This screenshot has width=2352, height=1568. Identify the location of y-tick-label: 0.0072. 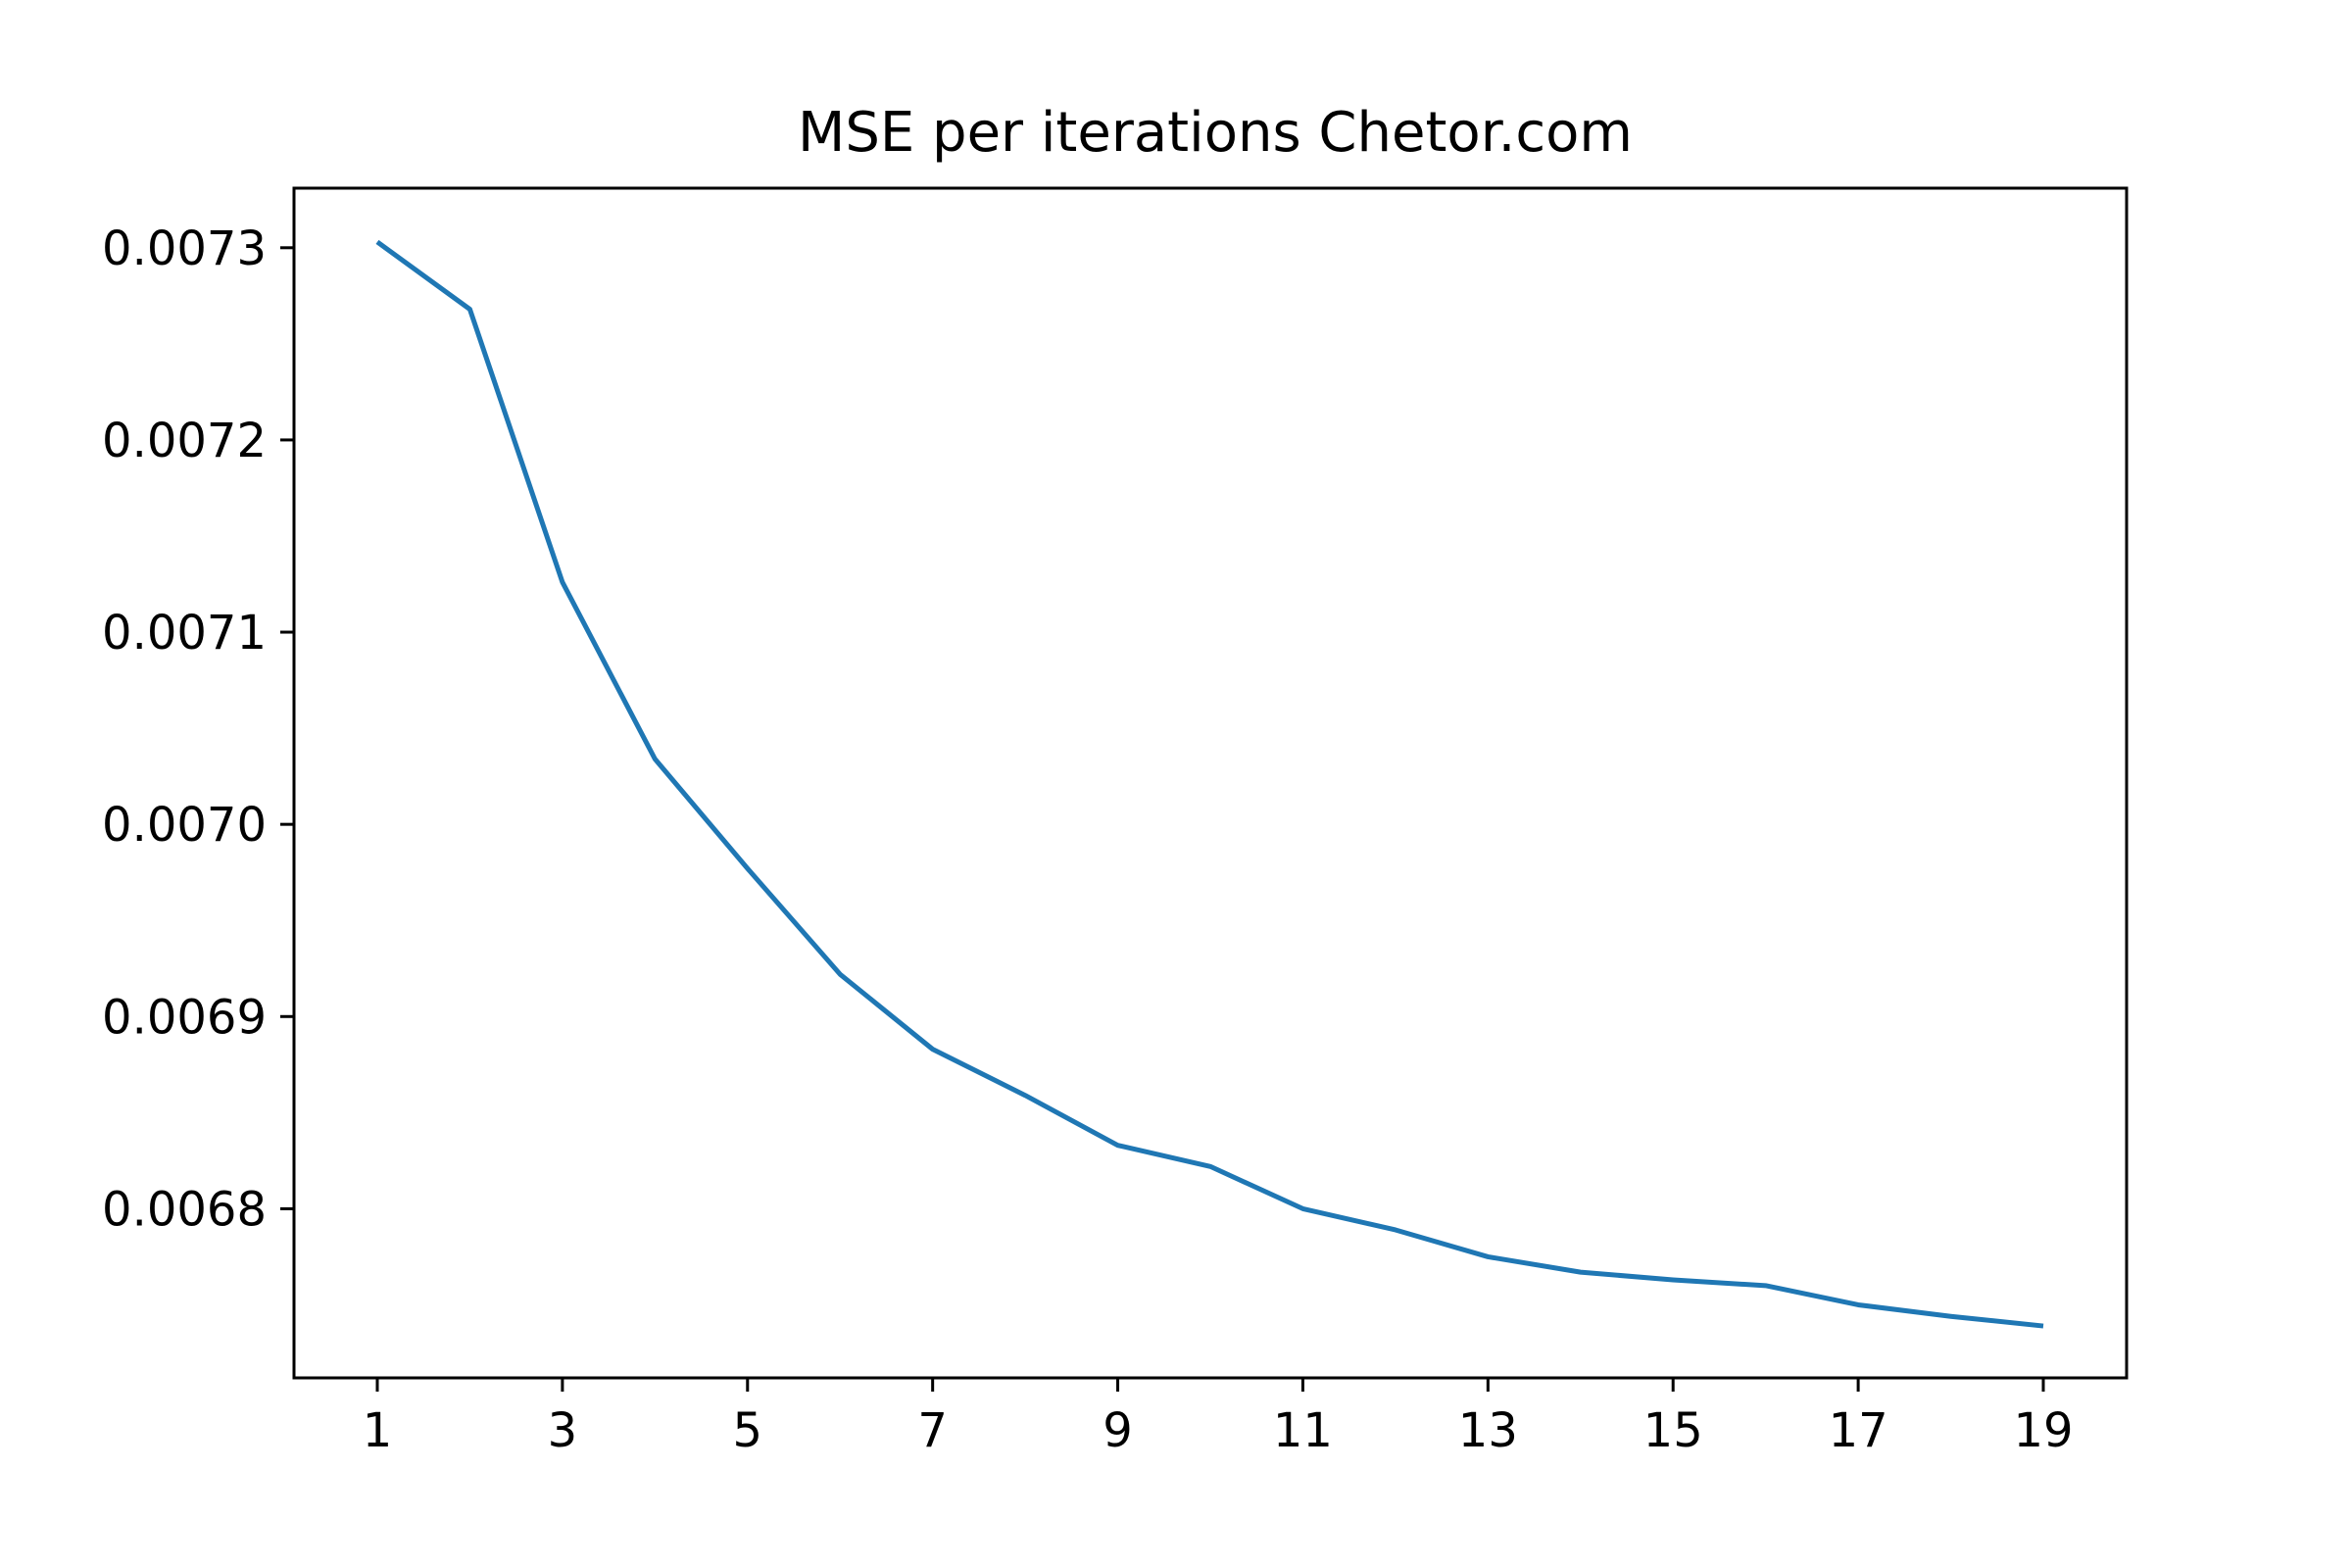
(184, 441).